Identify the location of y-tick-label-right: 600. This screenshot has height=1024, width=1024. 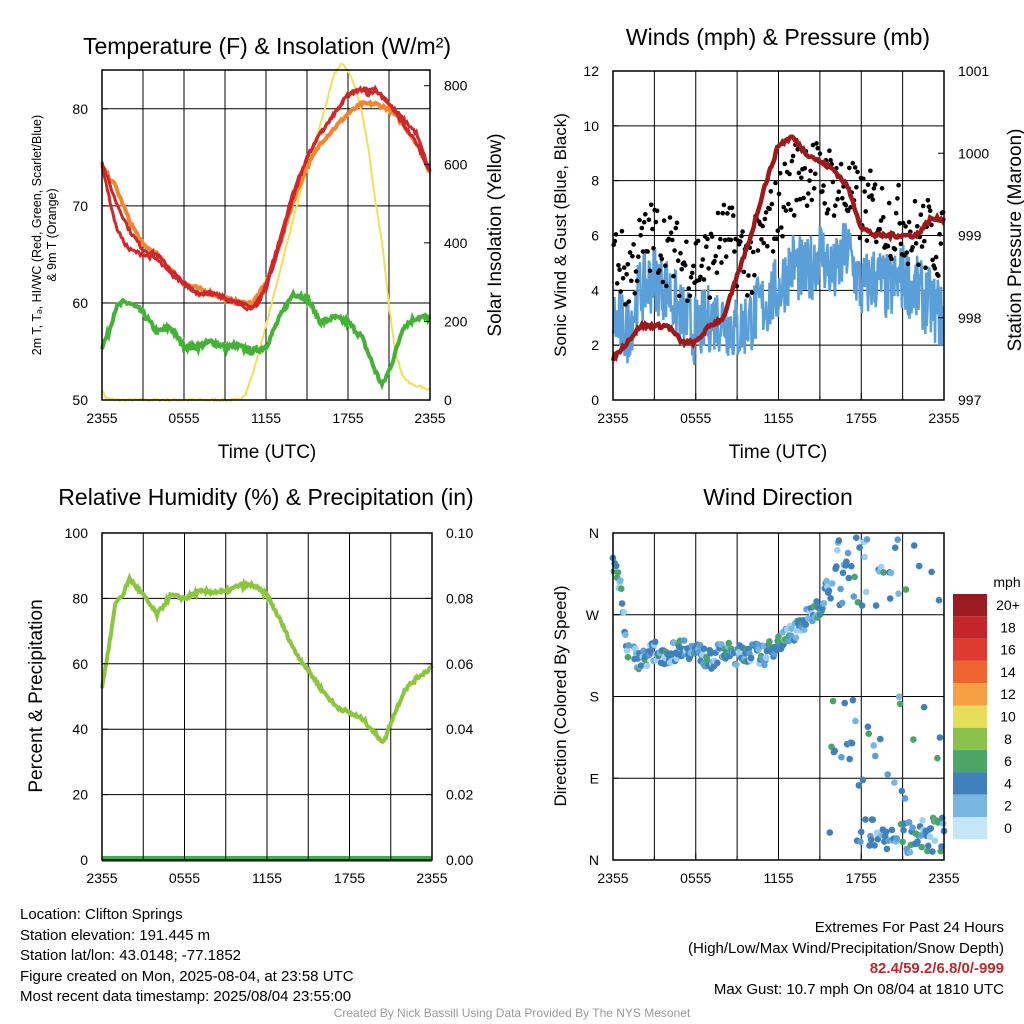
(456, 164).